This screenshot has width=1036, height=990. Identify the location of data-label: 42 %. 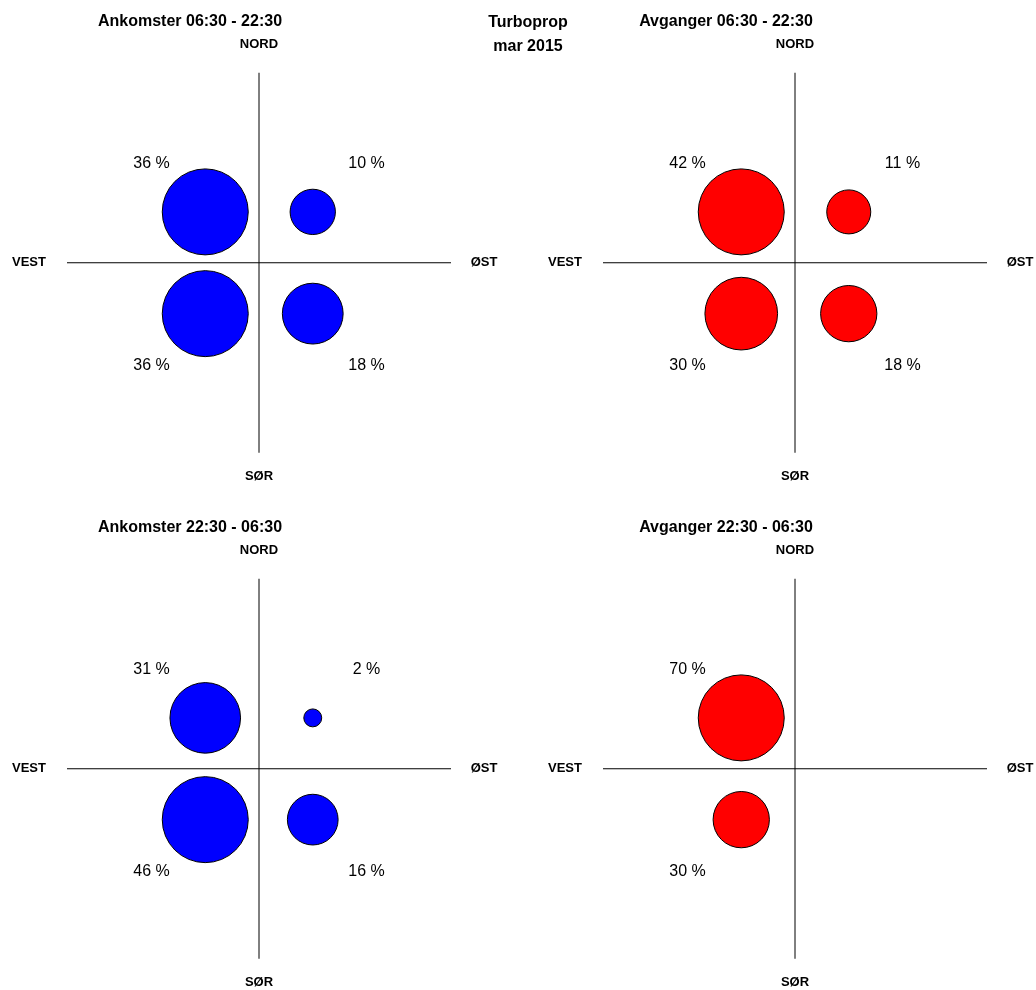
(687, 162).